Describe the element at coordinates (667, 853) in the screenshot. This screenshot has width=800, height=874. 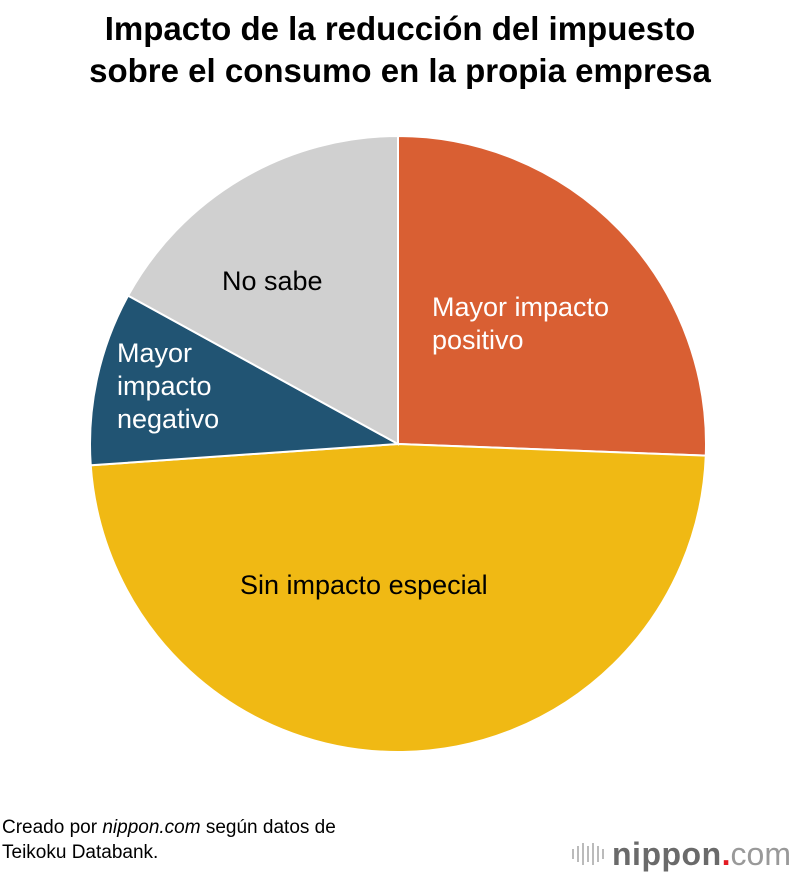
I see `logo-main: nippon` at that location.